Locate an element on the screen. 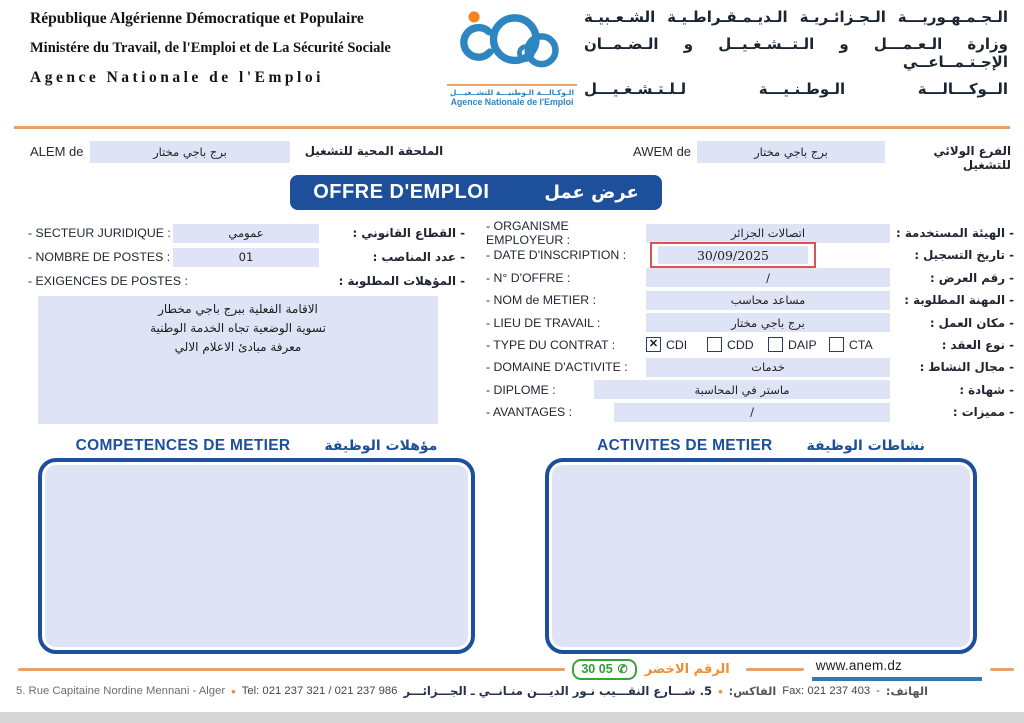 The height and width of the screenshot is (723, 1024). row-diplome: - DIPLOME : ماستر في المحاسبة - شهادة : is located at coordinates (750, 390).